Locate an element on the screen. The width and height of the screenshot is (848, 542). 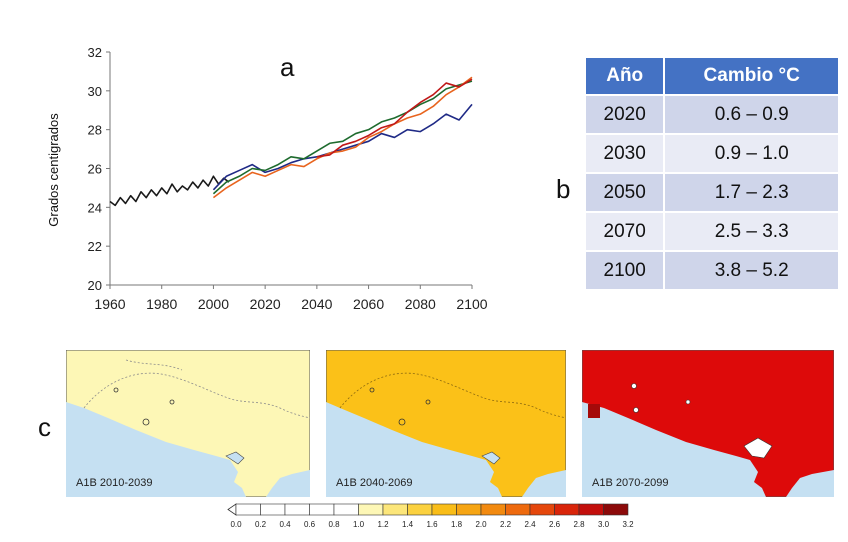
colorbar-cells is located at coordinates (428, 509).